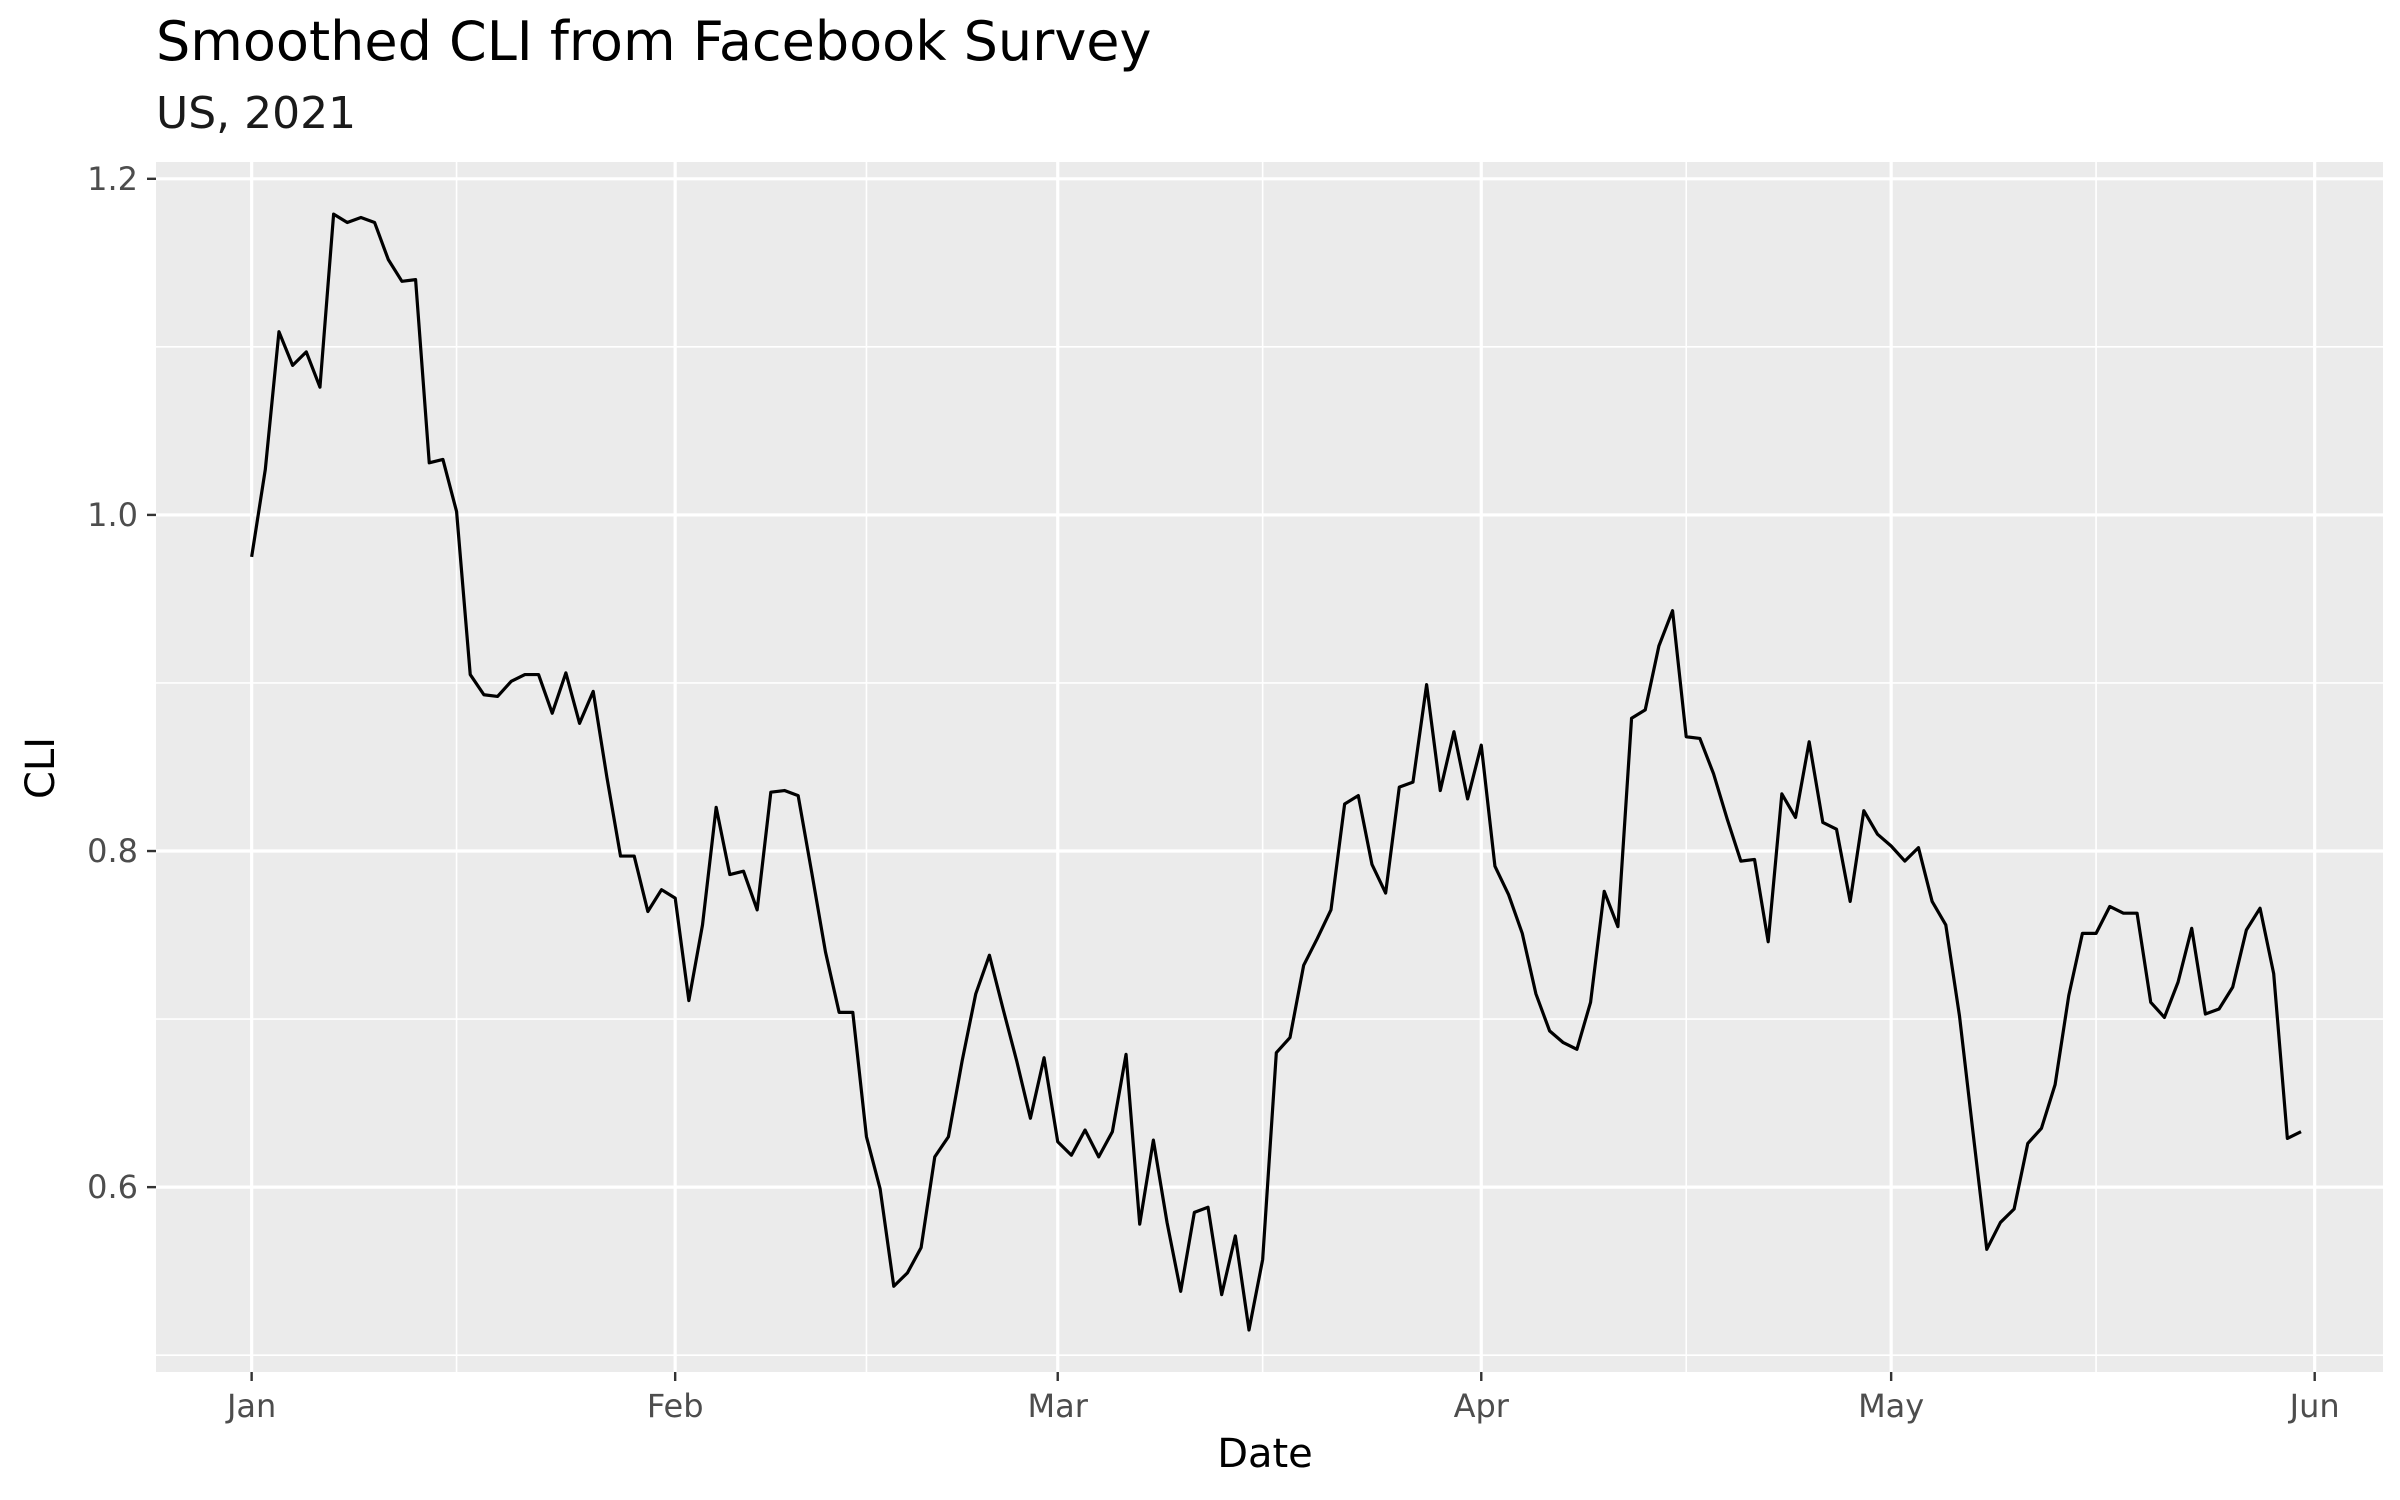 Image resolution: width=2400 pixels, height=1500 pixels. What do you see at coordinates (41, 768) in the screenshot?
I see `y-axis-title: CLI` at bounding box center [41, 768].